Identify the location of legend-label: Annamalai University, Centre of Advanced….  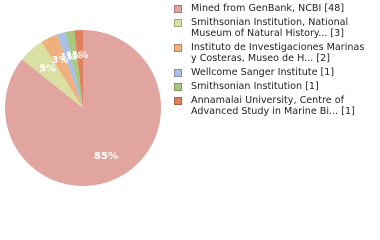
(273, 106).